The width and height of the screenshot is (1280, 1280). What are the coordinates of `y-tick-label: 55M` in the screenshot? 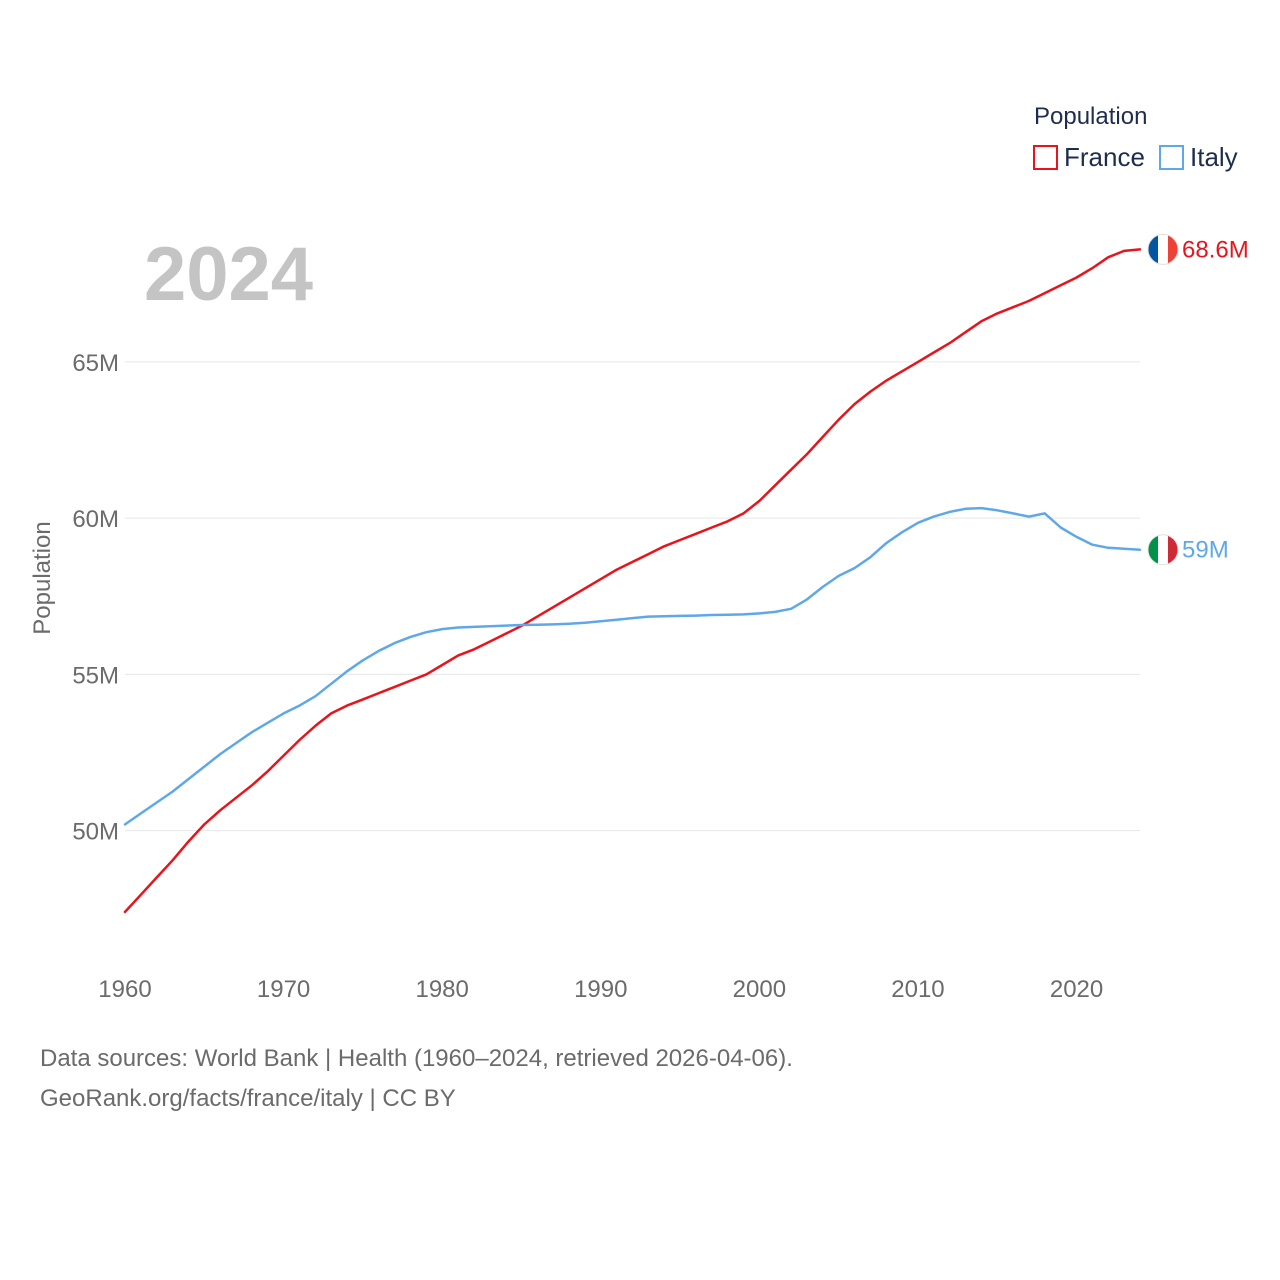 It's located at (95, 675).